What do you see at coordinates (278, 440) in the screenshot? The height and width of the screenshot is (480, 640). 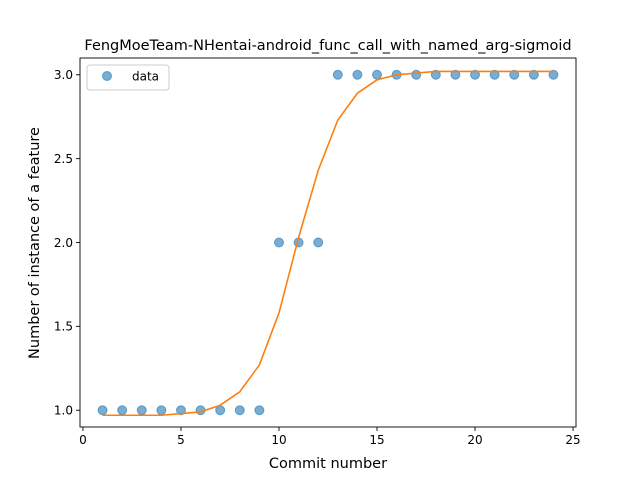 I see `x-tick-label: 10` at bounding box center [278, 440].